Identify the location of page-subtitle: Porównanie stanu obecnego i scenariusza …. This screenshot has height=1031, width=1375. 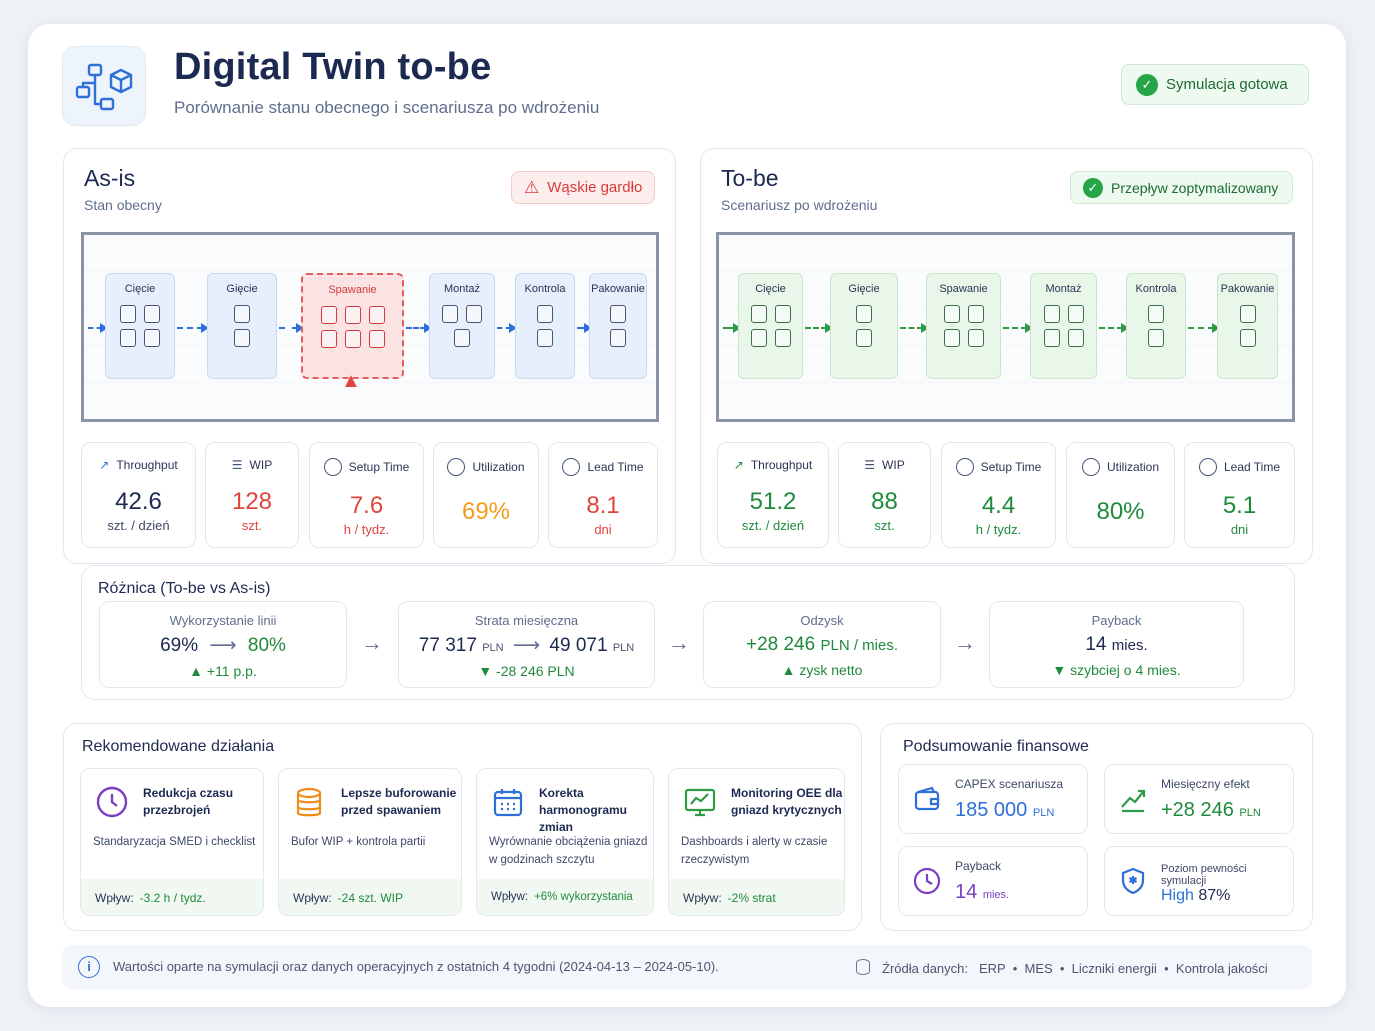
(387, 107).